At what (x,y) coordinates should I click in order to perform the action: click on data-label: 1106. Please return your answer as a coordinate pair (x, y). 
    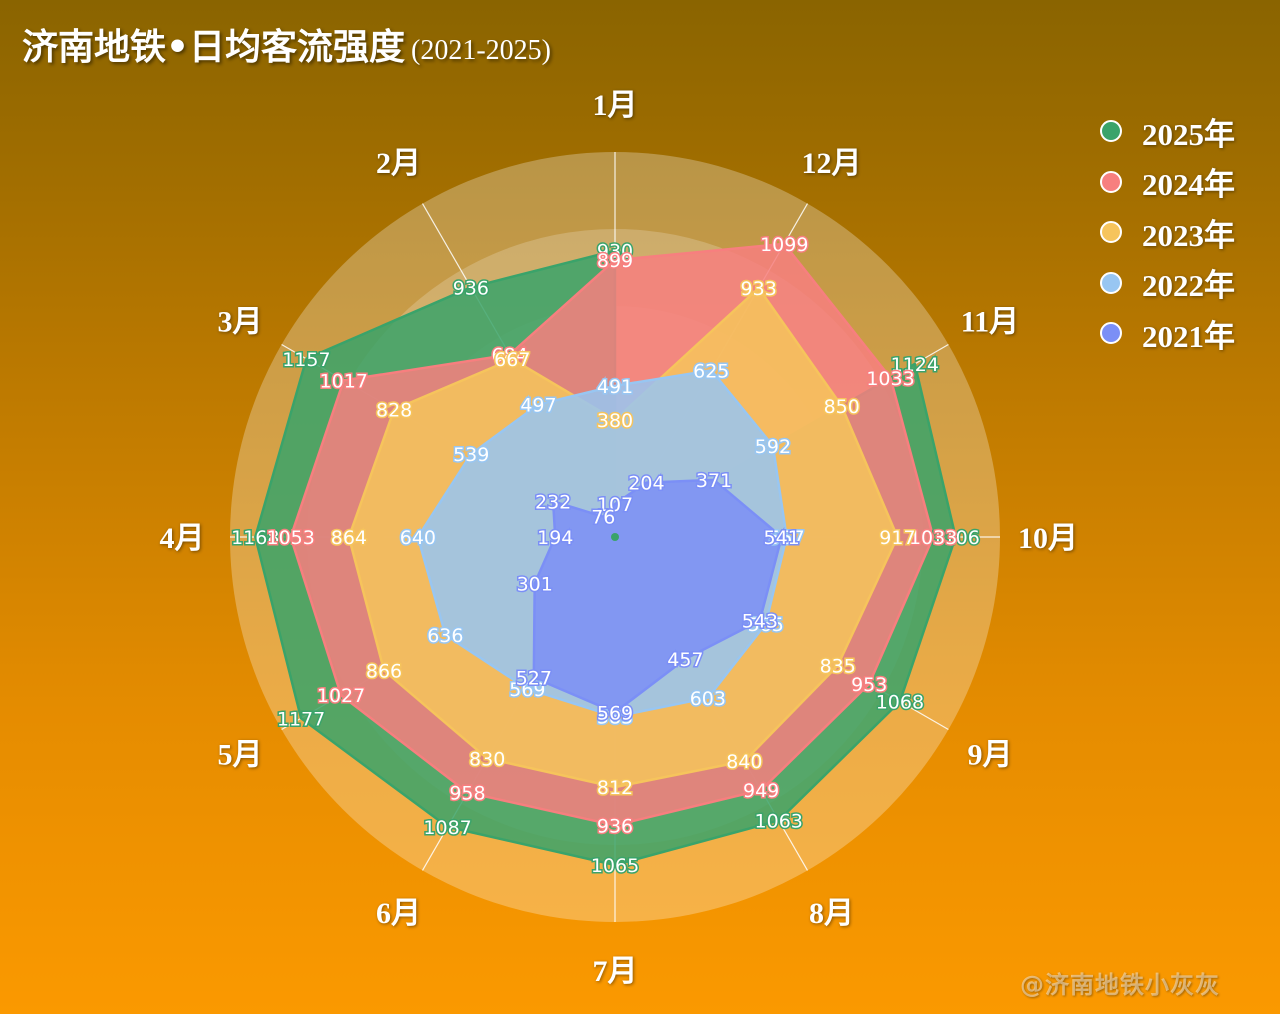
    Looking at the image, I should click on (955, 538).